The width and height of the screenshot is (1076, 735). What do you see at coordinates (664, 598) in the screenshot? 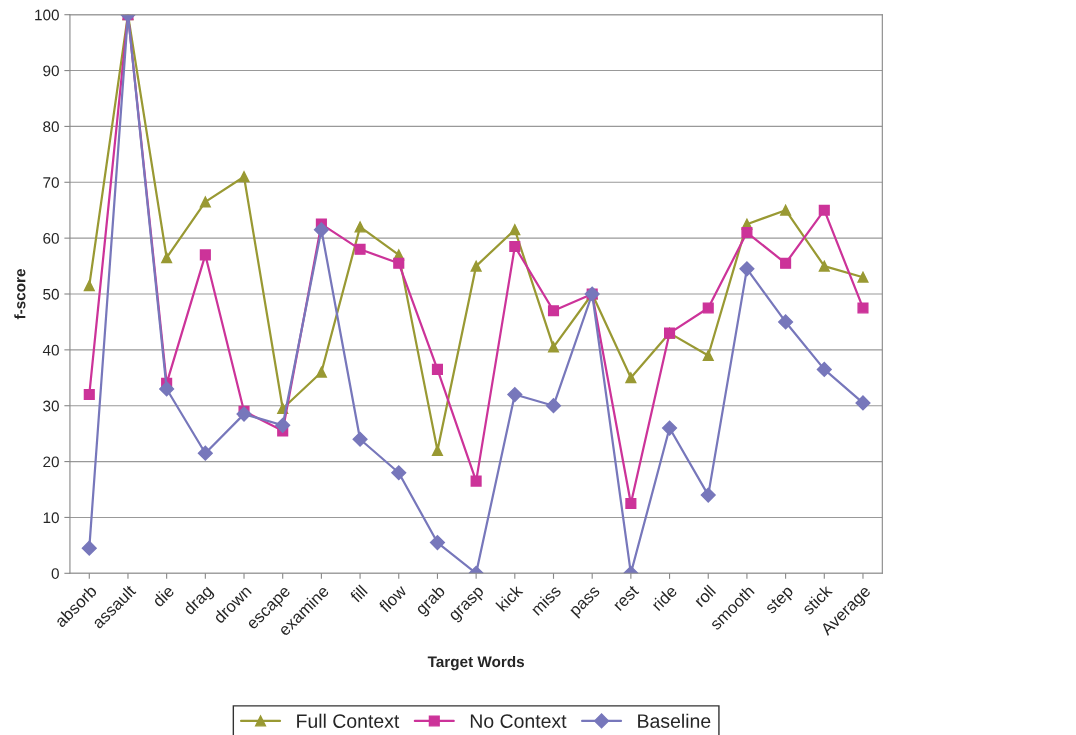
I see `x-tick-label: ride` at bounding box center [664, 598].